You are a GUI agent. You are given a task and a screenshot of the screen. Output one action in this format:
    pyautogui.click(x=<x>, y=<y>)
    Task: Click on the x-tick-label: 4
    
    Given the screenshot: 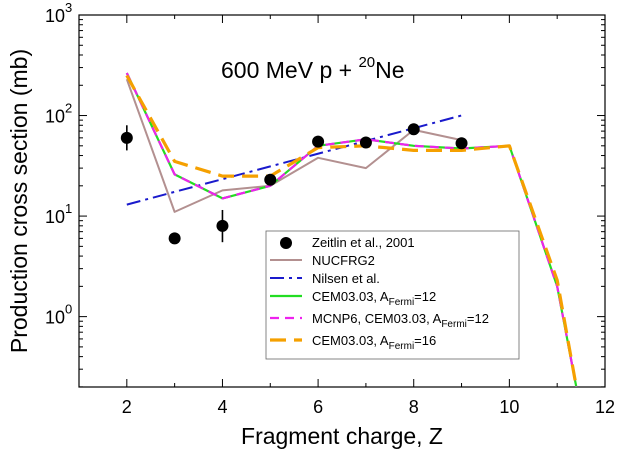 What is the action you would take?
    pyautogui.click(x=222, y=407)
    